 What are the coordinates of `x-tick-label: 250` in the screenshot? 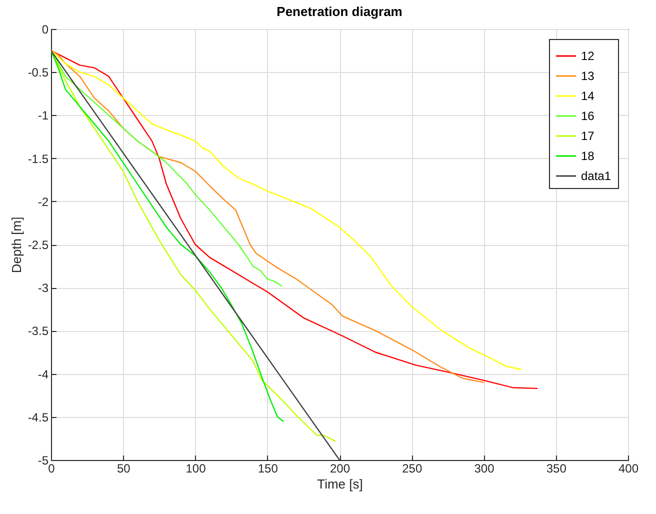 It's located at (412, 469).